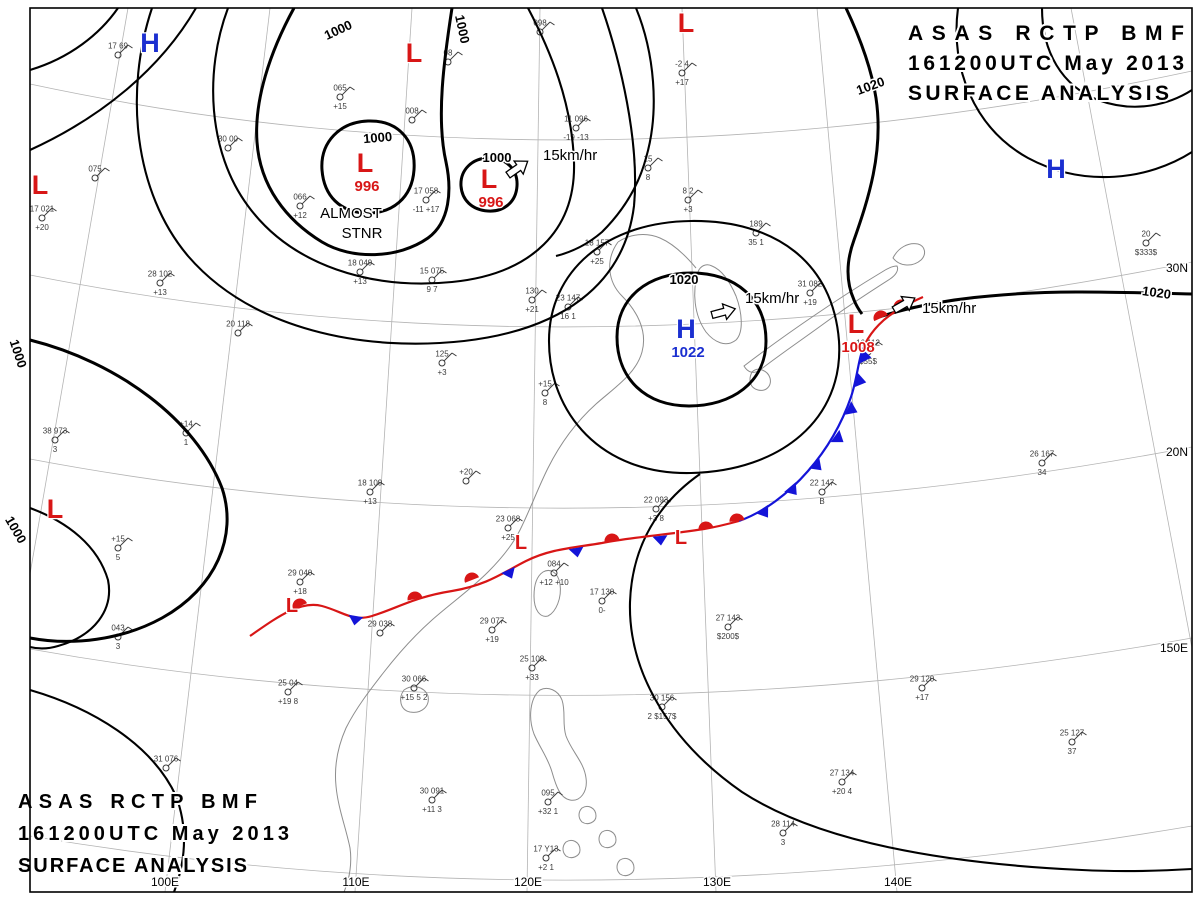 The image size is (1200, 900). What do you see at coordinates (442, 372) in the screenshot?
I see `svg-text: +3` at bounding box center [442, 372].